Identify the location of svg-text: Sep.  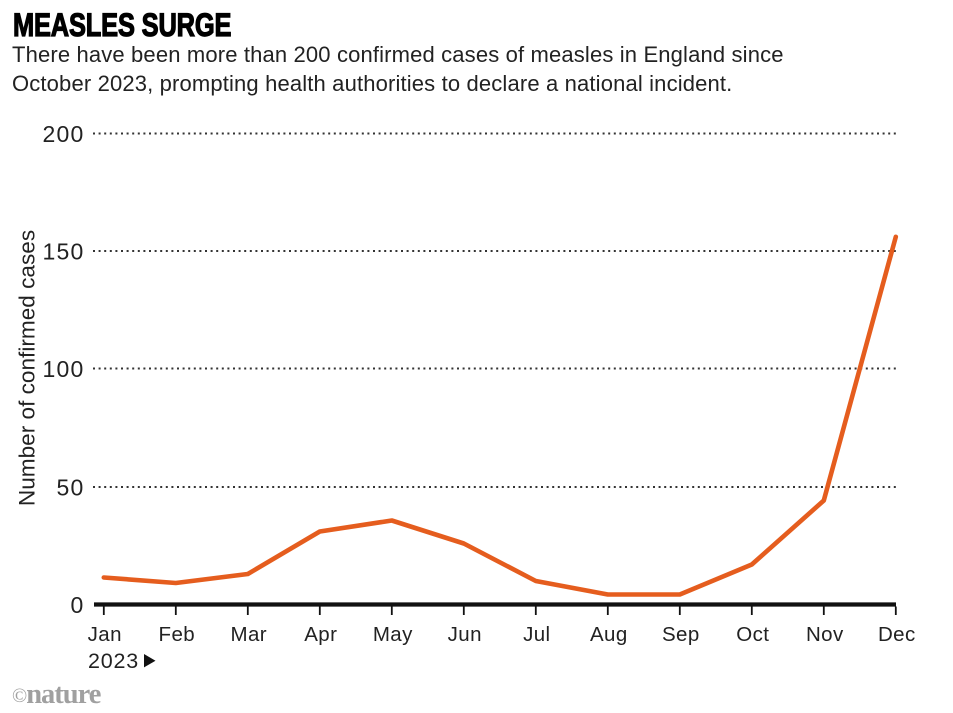
(681, 634).